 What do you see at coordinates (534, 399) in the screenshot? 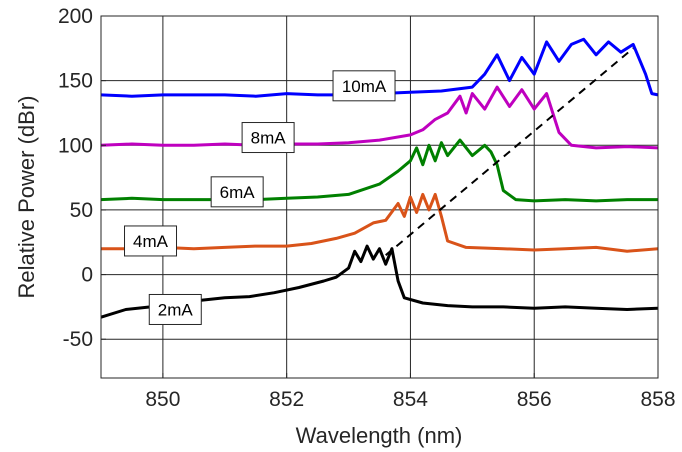
I see `x-tick-label: 856` at bounding box center [534, 399].